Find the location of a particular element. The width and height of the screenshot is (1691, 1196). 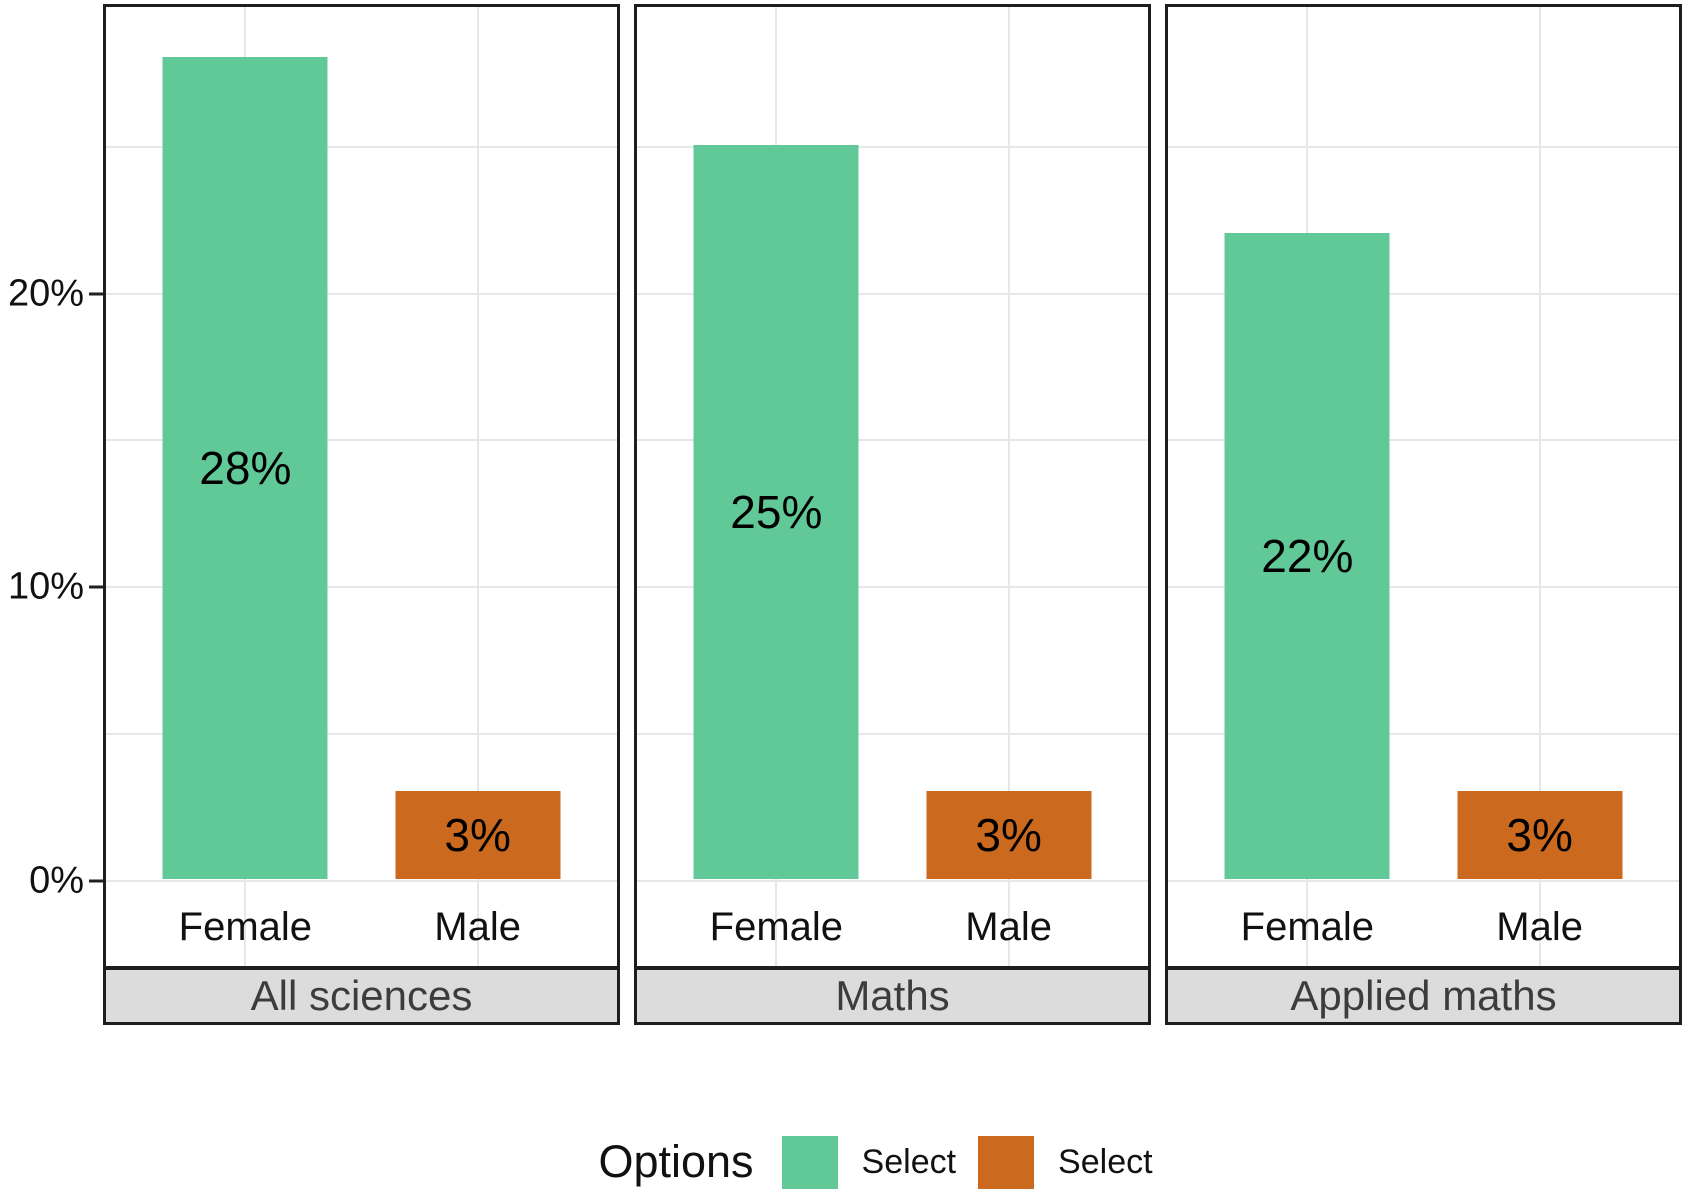

bar-female: 22% is located at coordinates (1307, 556).